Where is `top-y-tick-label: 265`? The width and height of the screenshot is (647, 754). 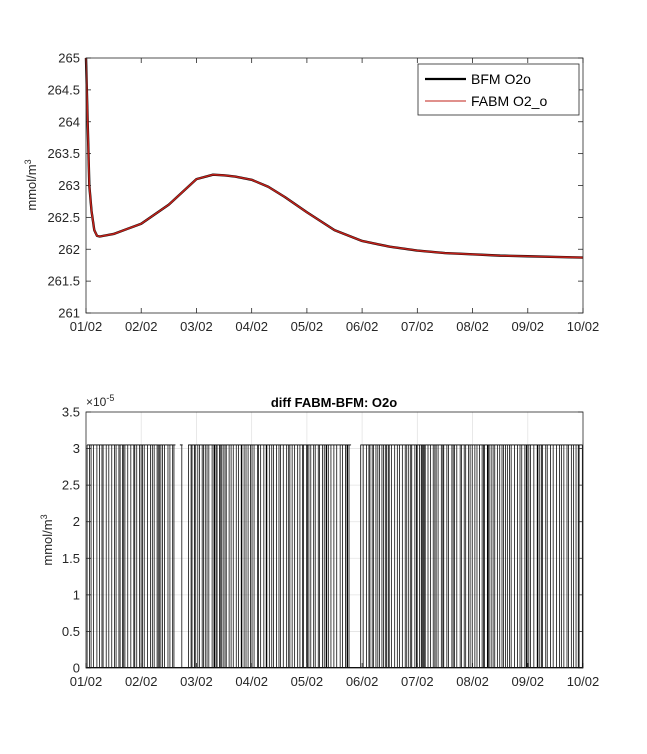 top-y-tick-label: 265 is located at coordinates (69, 58).